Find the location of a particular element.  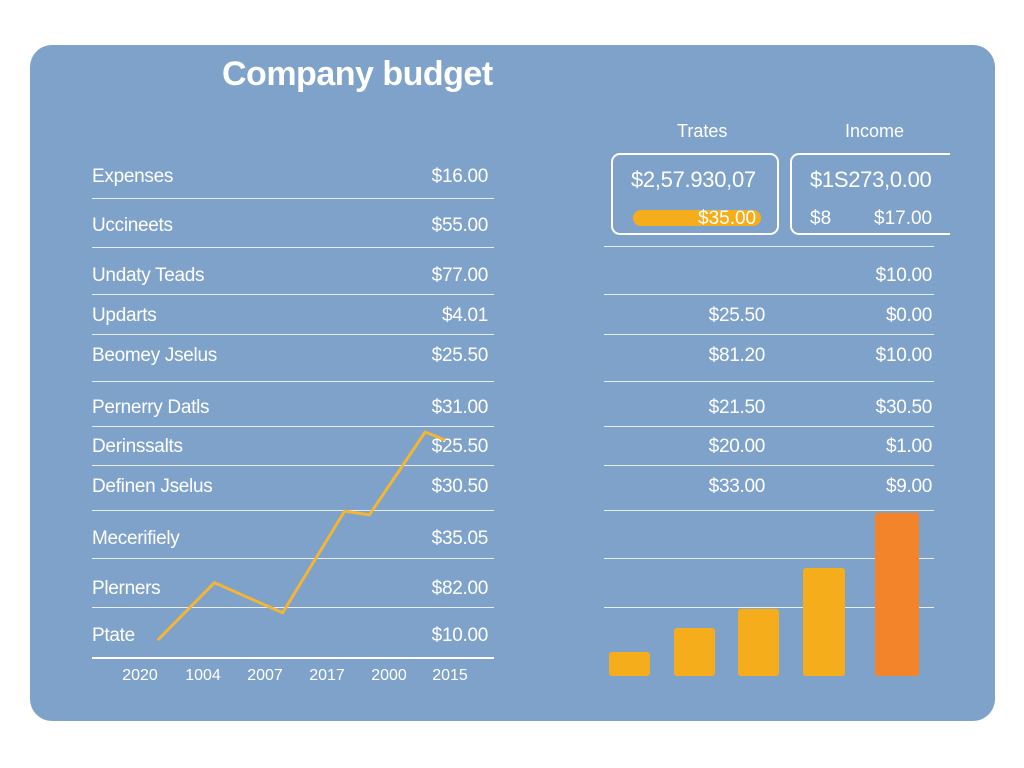

page-title: Company budget is located at coordinates (357, 74).